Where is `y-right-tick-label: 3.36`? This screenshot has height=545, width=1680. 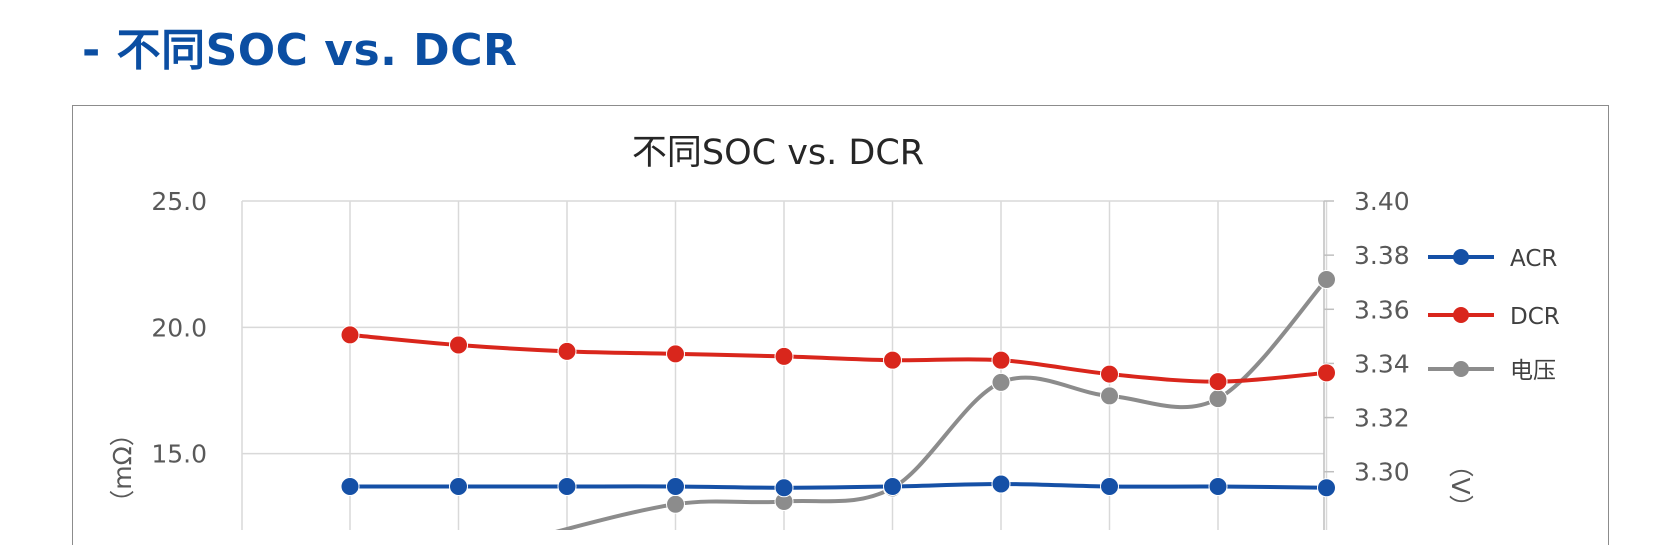 y-right-tick-label: 3.36 is located at coordinates (1382, 309).